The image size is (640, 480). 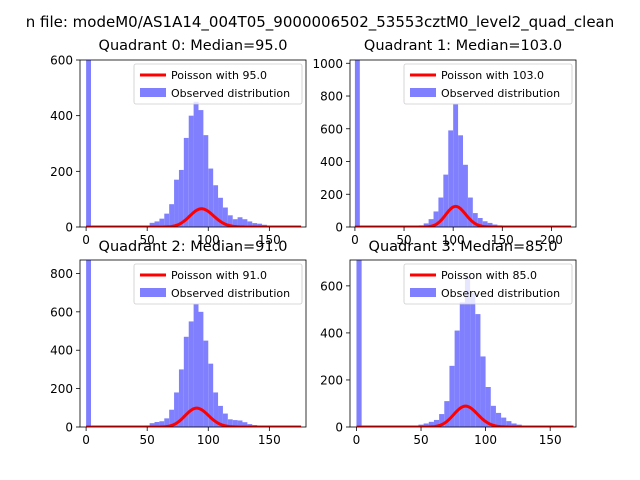 I want to click on legend-poisson-label: Poisson with 95.0, so click(x=219, y=75).